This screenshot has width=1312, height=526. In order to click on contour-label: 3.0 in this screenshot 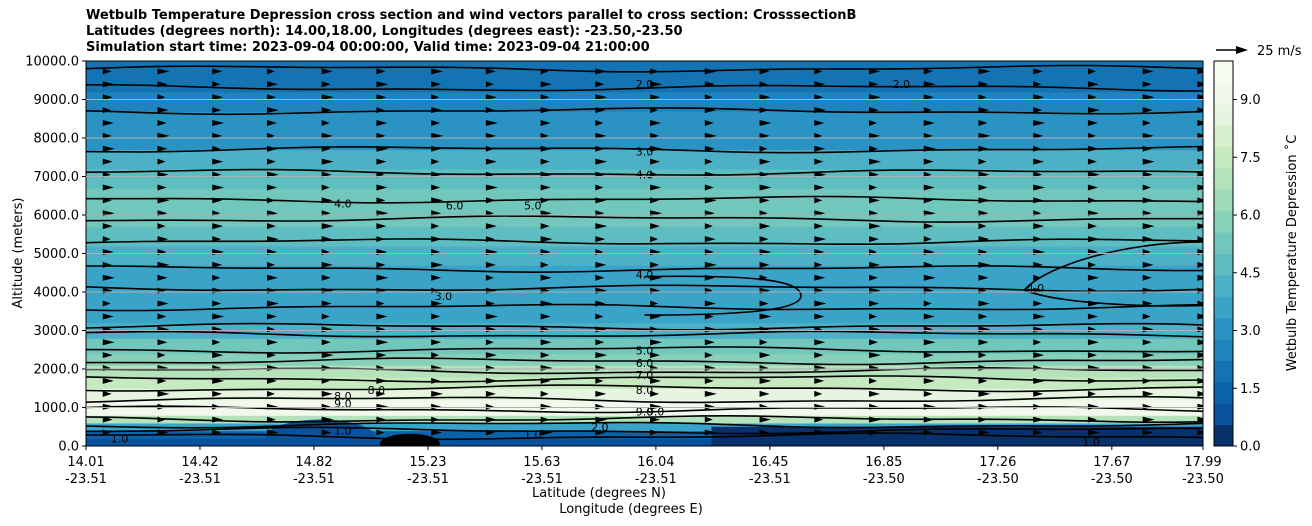, I will do `click(645, 151)`.